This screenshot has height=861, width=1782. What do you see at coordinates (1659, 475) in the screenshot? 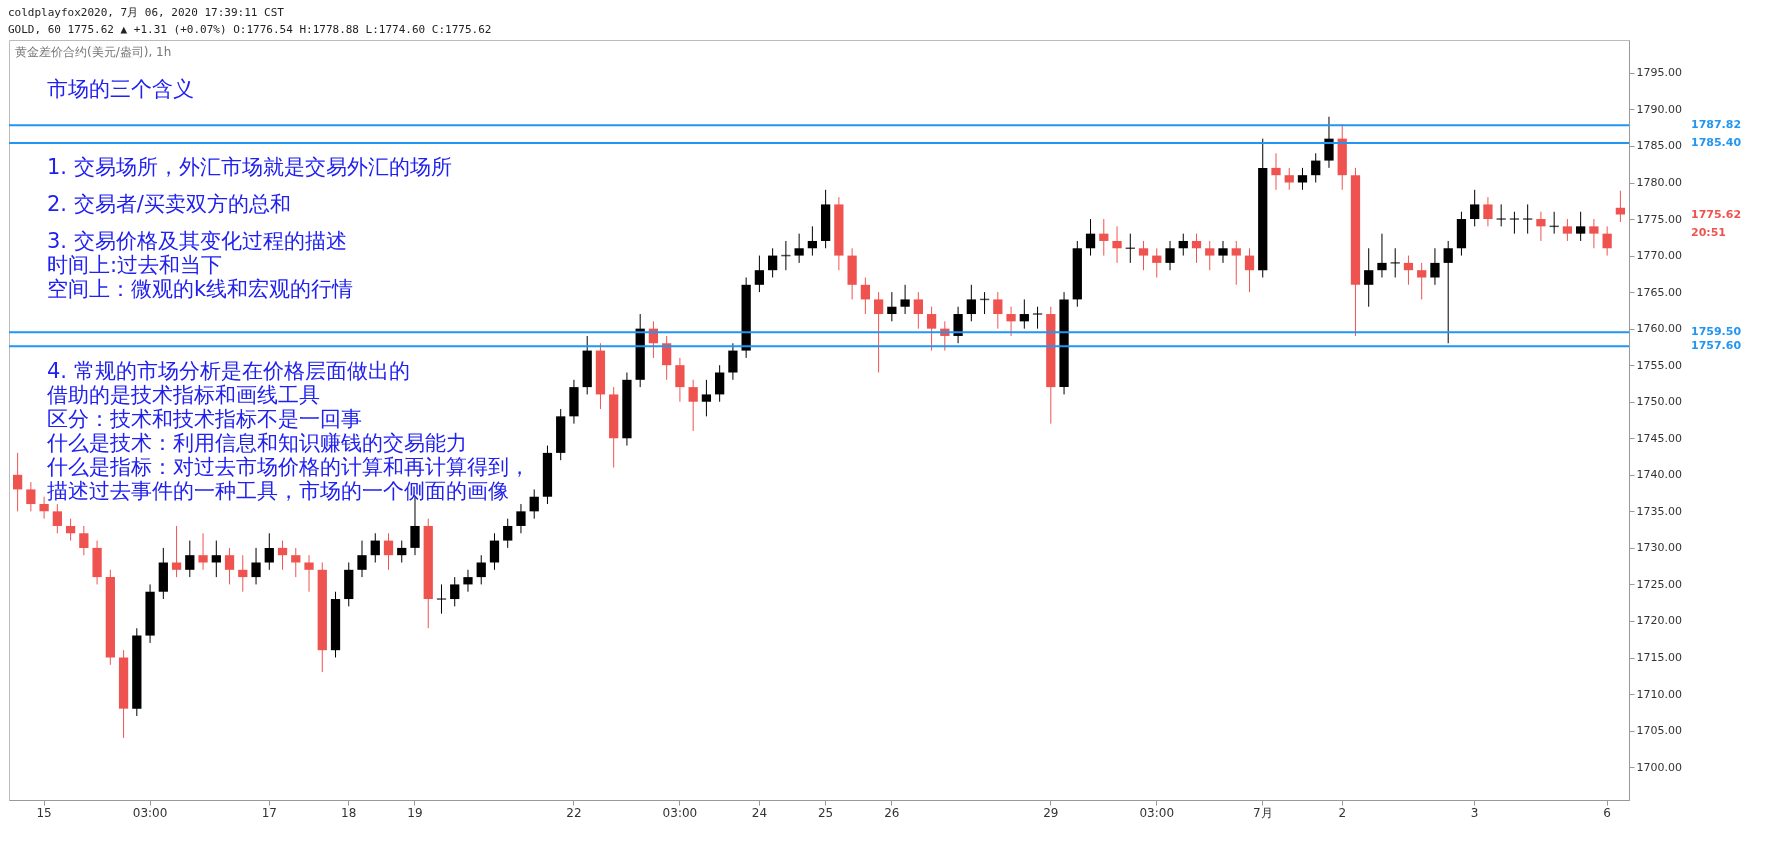
I see `y-tick-label: 1740.00` at bounding box center [1659, 475].